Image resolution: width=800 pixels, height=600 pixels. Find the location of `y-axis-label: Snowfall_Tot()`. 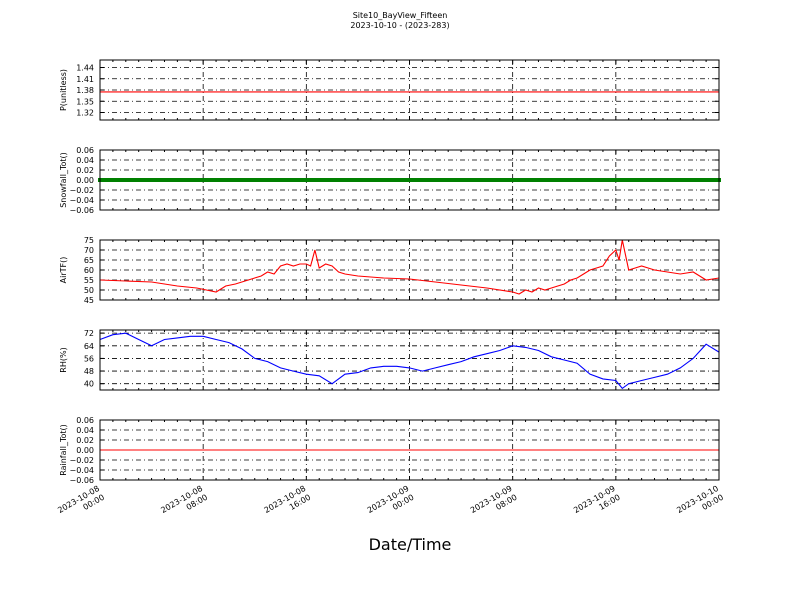

y-axis-label: Snowfall_Tot() is located at coordinates (63, 180).